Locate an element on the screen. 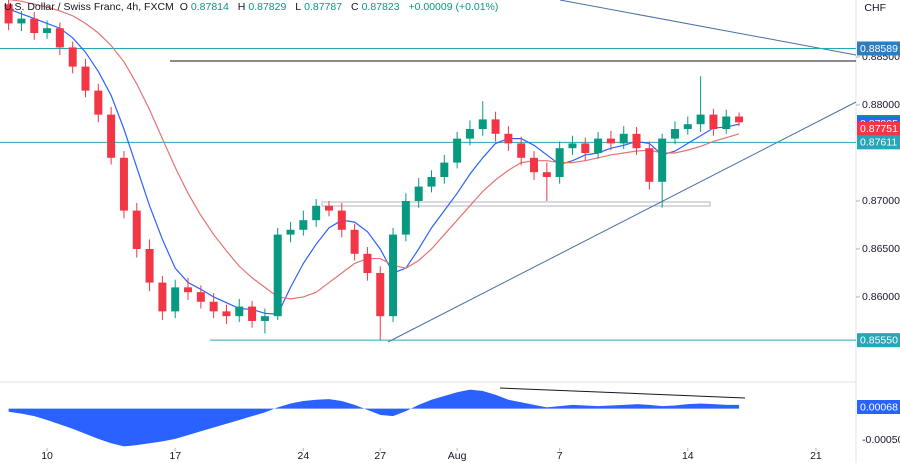 The image size is (900, 463). x-tick-label: 7 is located at coordinates (560, 456).